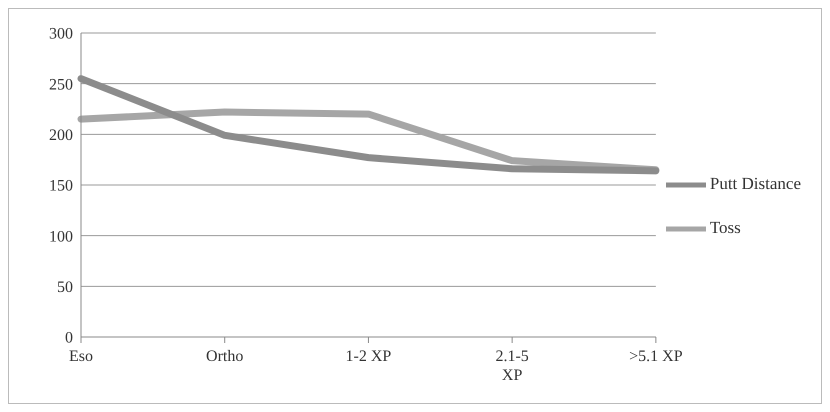 The height and width of the screenshot is (412, 830). Describe the element at coordinates (225, 356) in the screenshot. I see `x-tick-label: Ortho` at that location.